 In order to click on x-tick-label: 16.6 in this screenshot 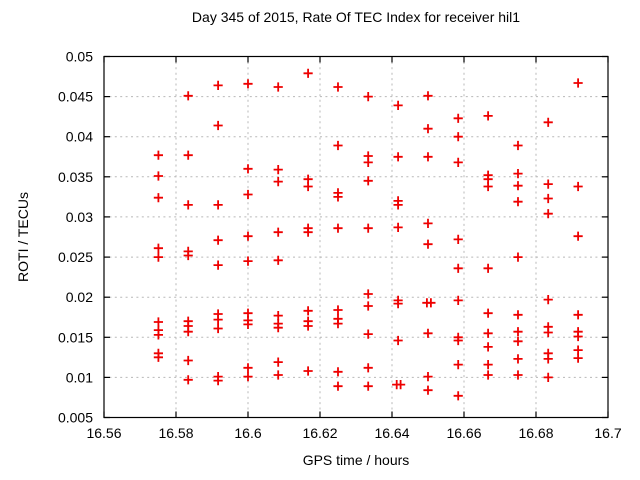, I will do `click(247, 433)`.